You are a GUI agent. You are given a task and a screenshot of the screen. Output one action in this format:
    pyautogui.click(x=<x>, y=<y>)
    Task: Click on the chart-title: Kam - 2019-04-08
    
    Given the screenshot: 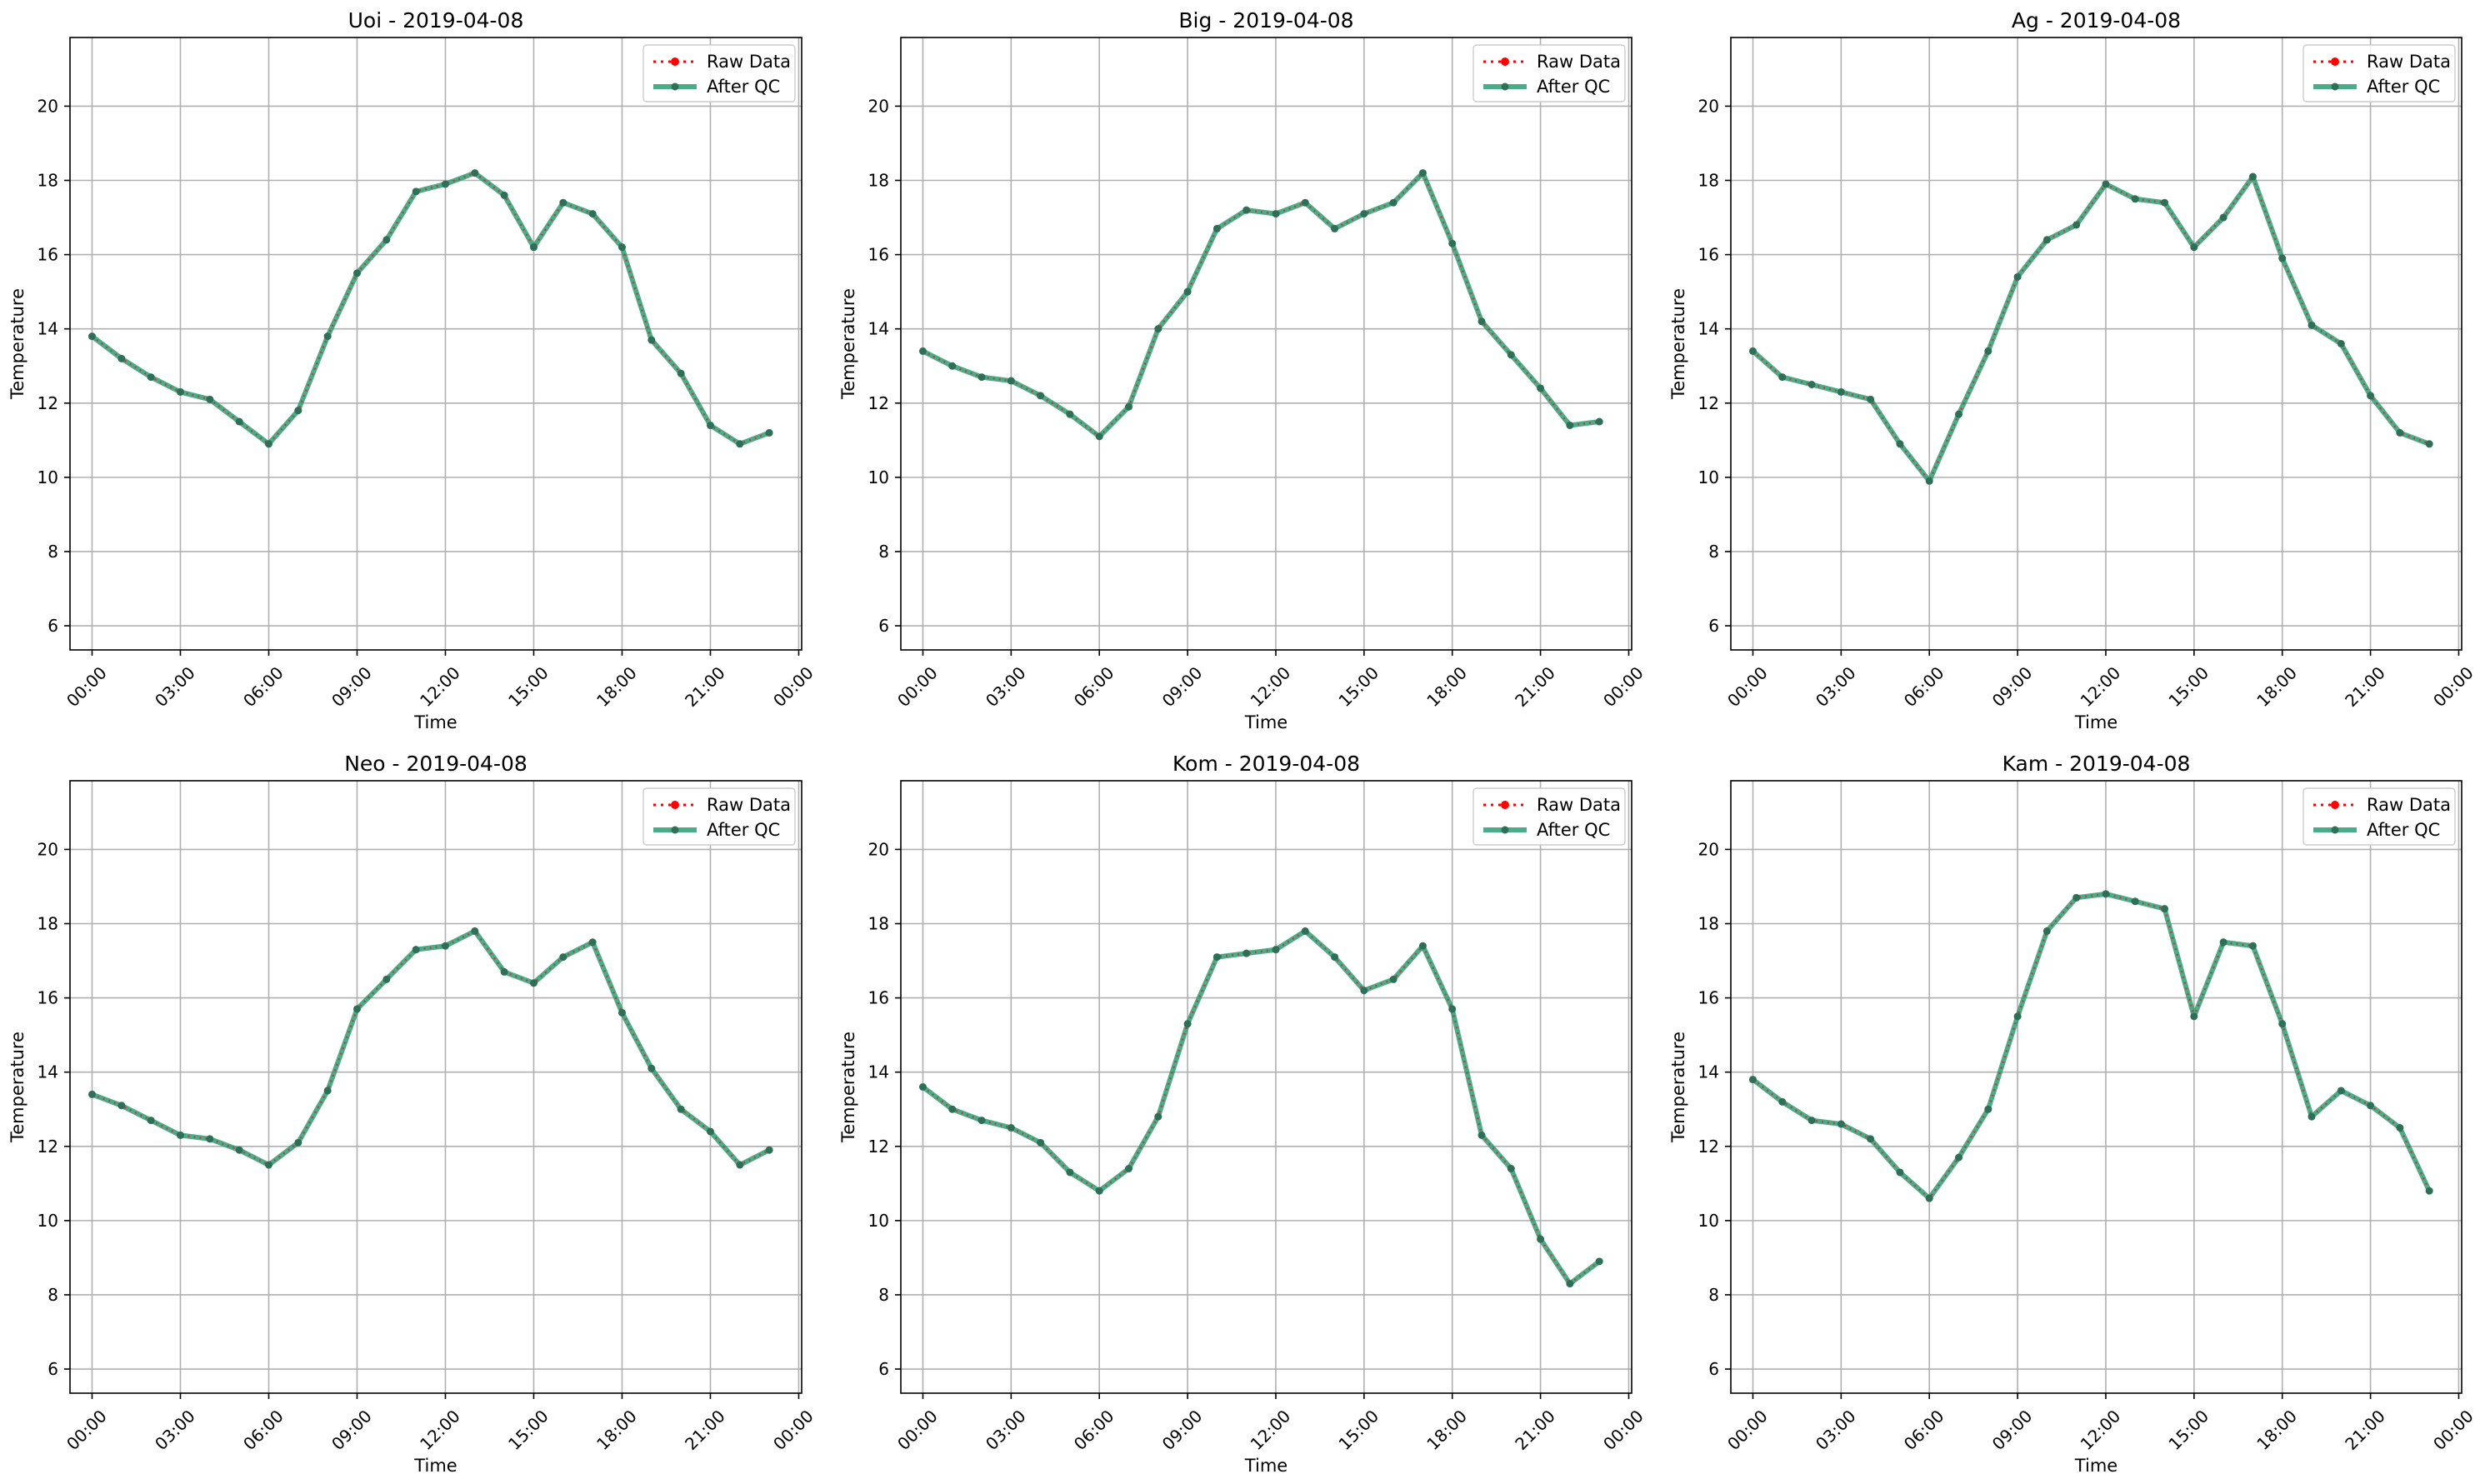 What is the action you would take?
    pyautogui.click(x=2096, y=764)
    